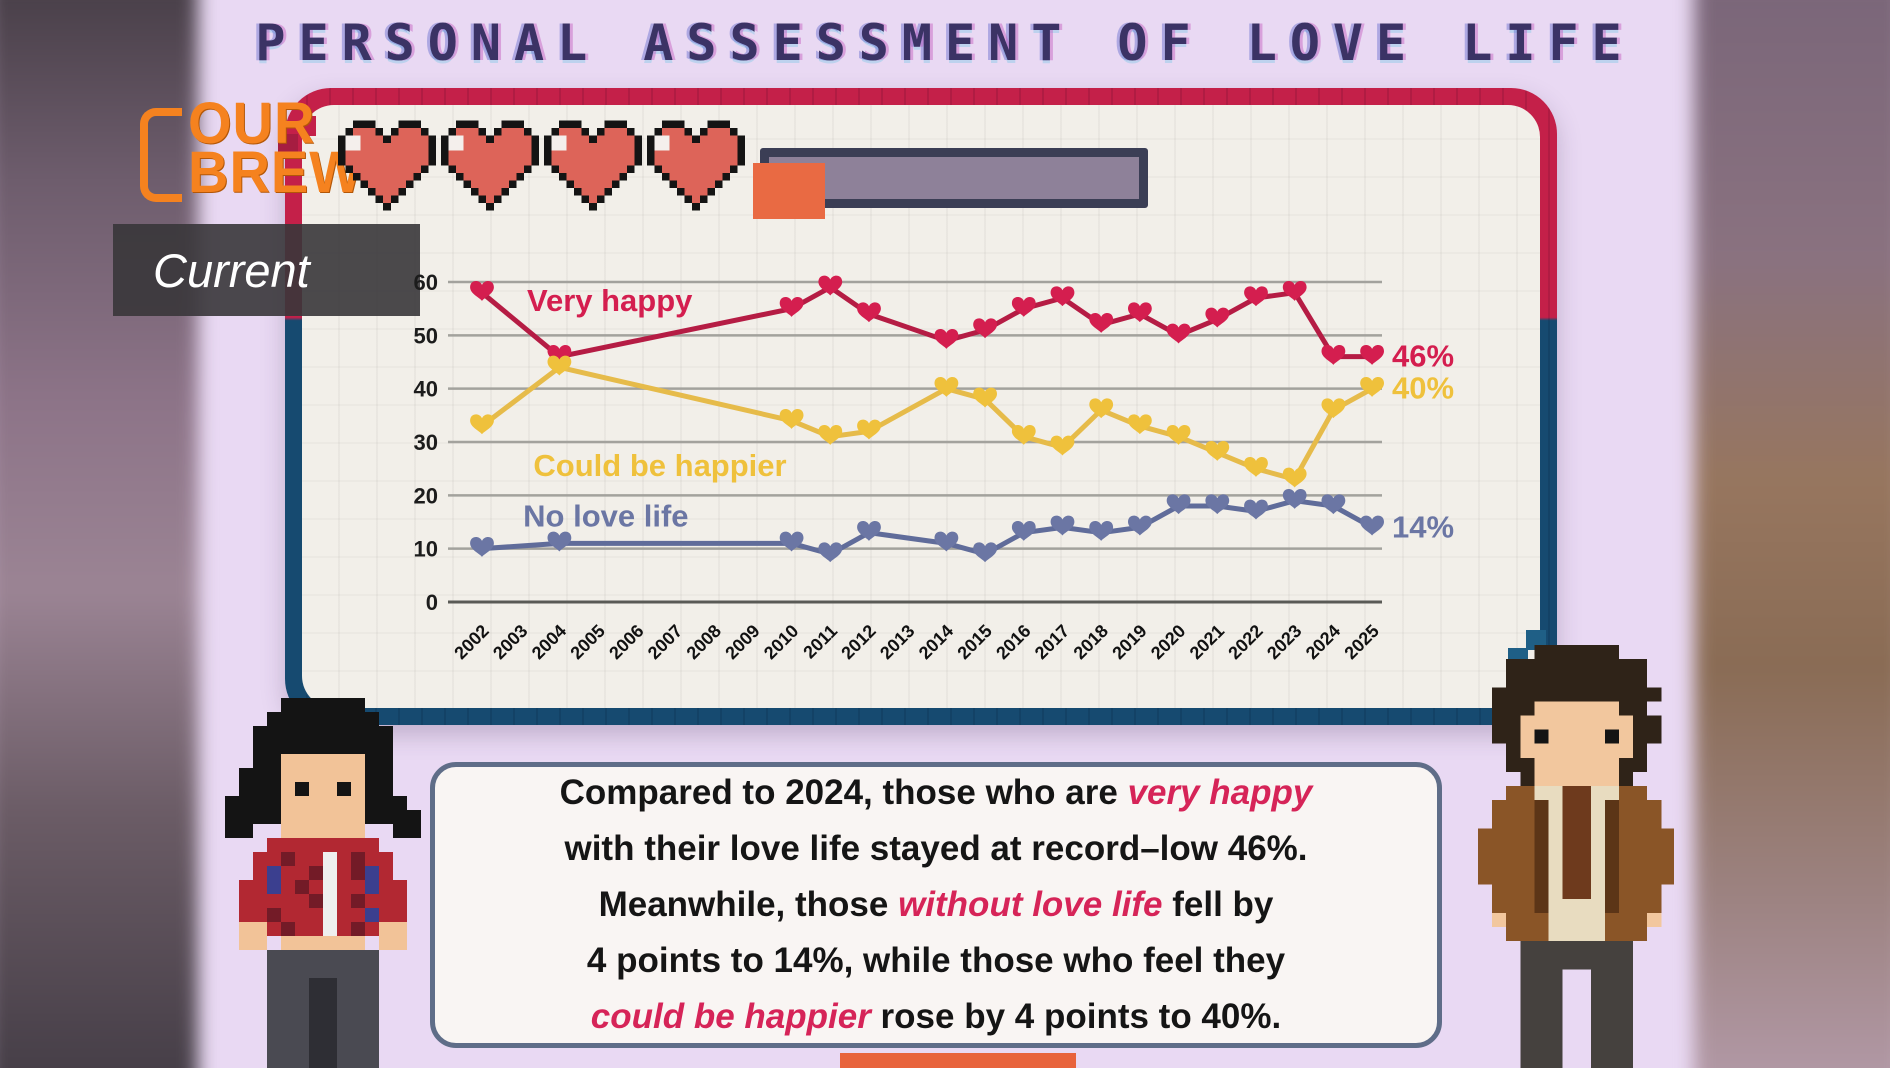  I want to click on health-hearts-row, so click(743, 169).